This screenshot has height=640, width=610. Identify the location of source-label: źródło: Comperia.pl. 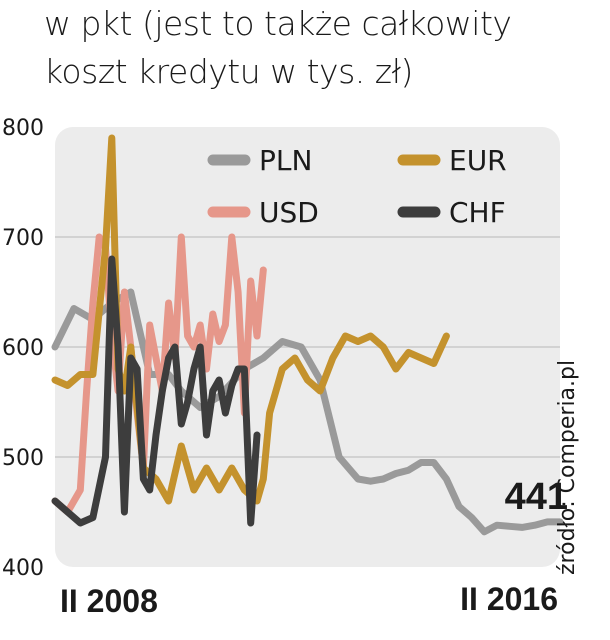
(567, 467).